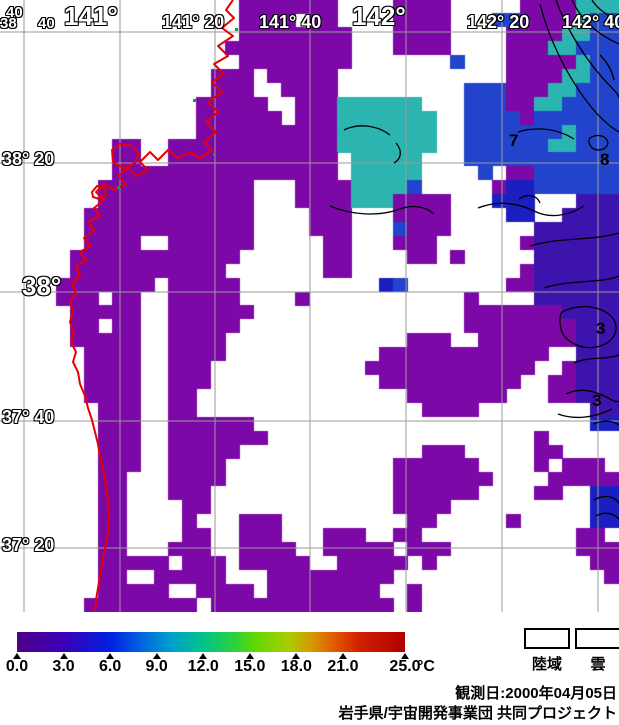 The height and width of the screenshot is (725, 619). Describe the element at coordinates (498, 22) in the screenshot. I see `axis-label: 142° 20` at that location.